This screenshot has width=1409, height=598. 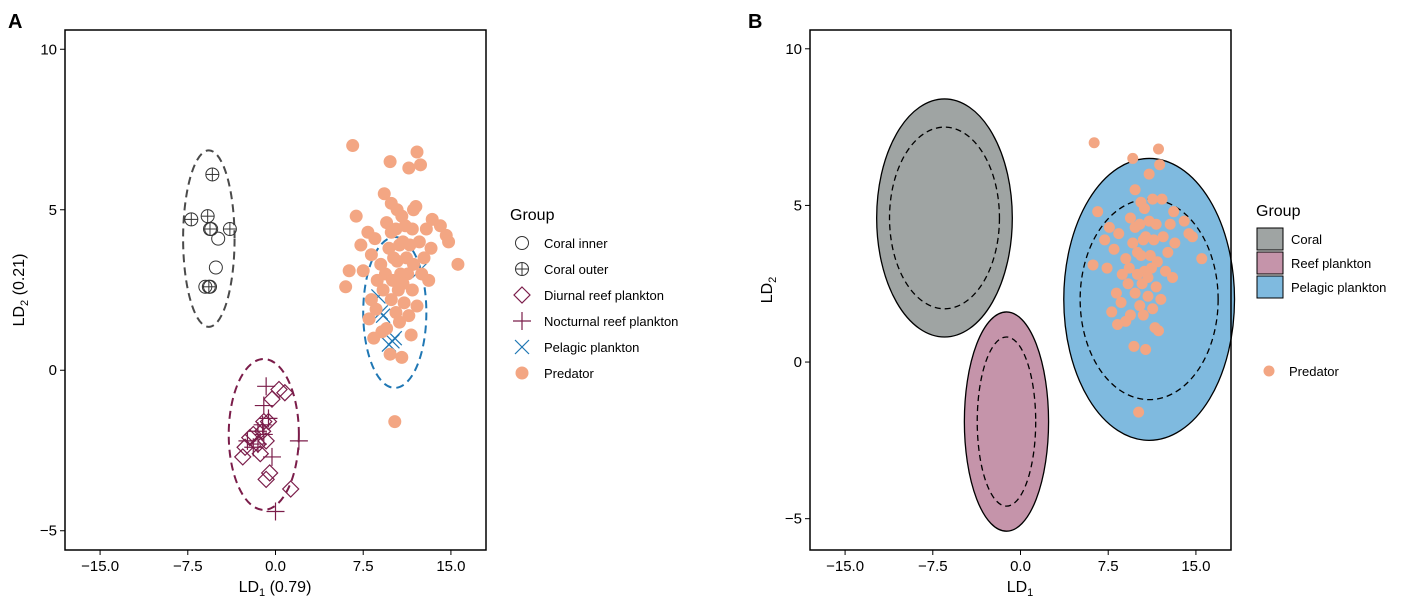 I want to click on panel-b-x-tick-label: 7.5, so click(x=1108, y=566).